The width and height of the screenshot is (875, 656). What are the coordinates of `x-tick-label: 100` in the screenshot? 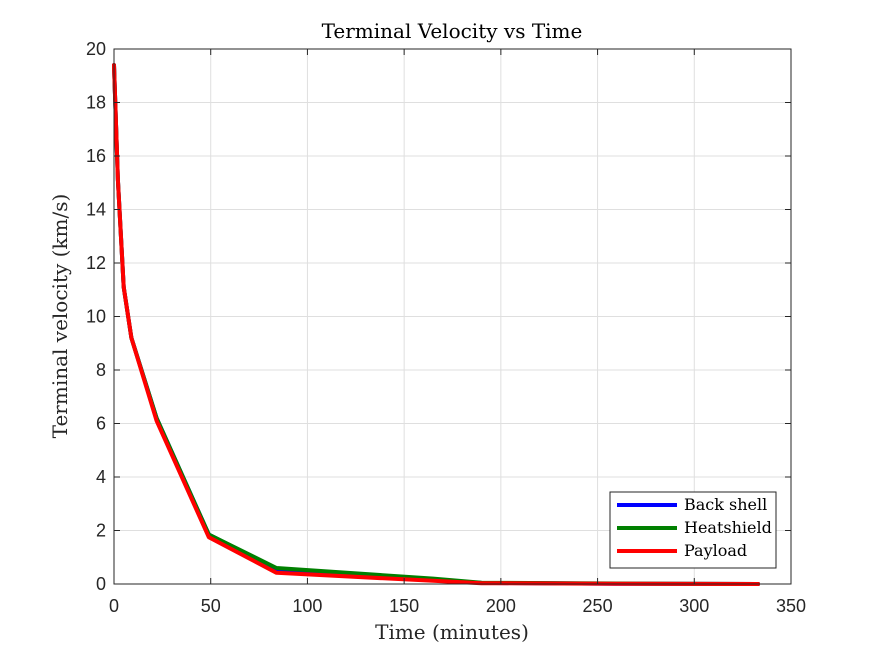 It's located at (307, 606).